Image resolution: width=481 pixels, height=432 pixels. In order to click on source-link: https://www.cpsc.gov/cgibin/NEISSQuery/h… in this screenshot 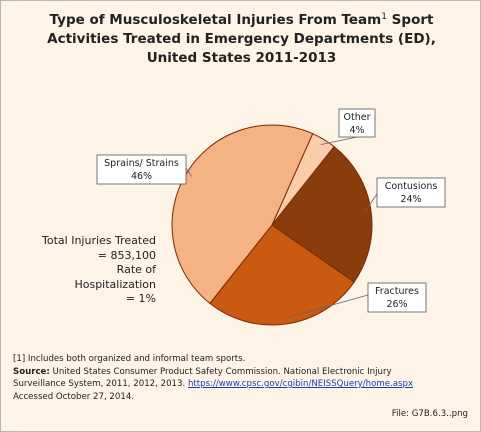, I will do `click(300, 384)`.